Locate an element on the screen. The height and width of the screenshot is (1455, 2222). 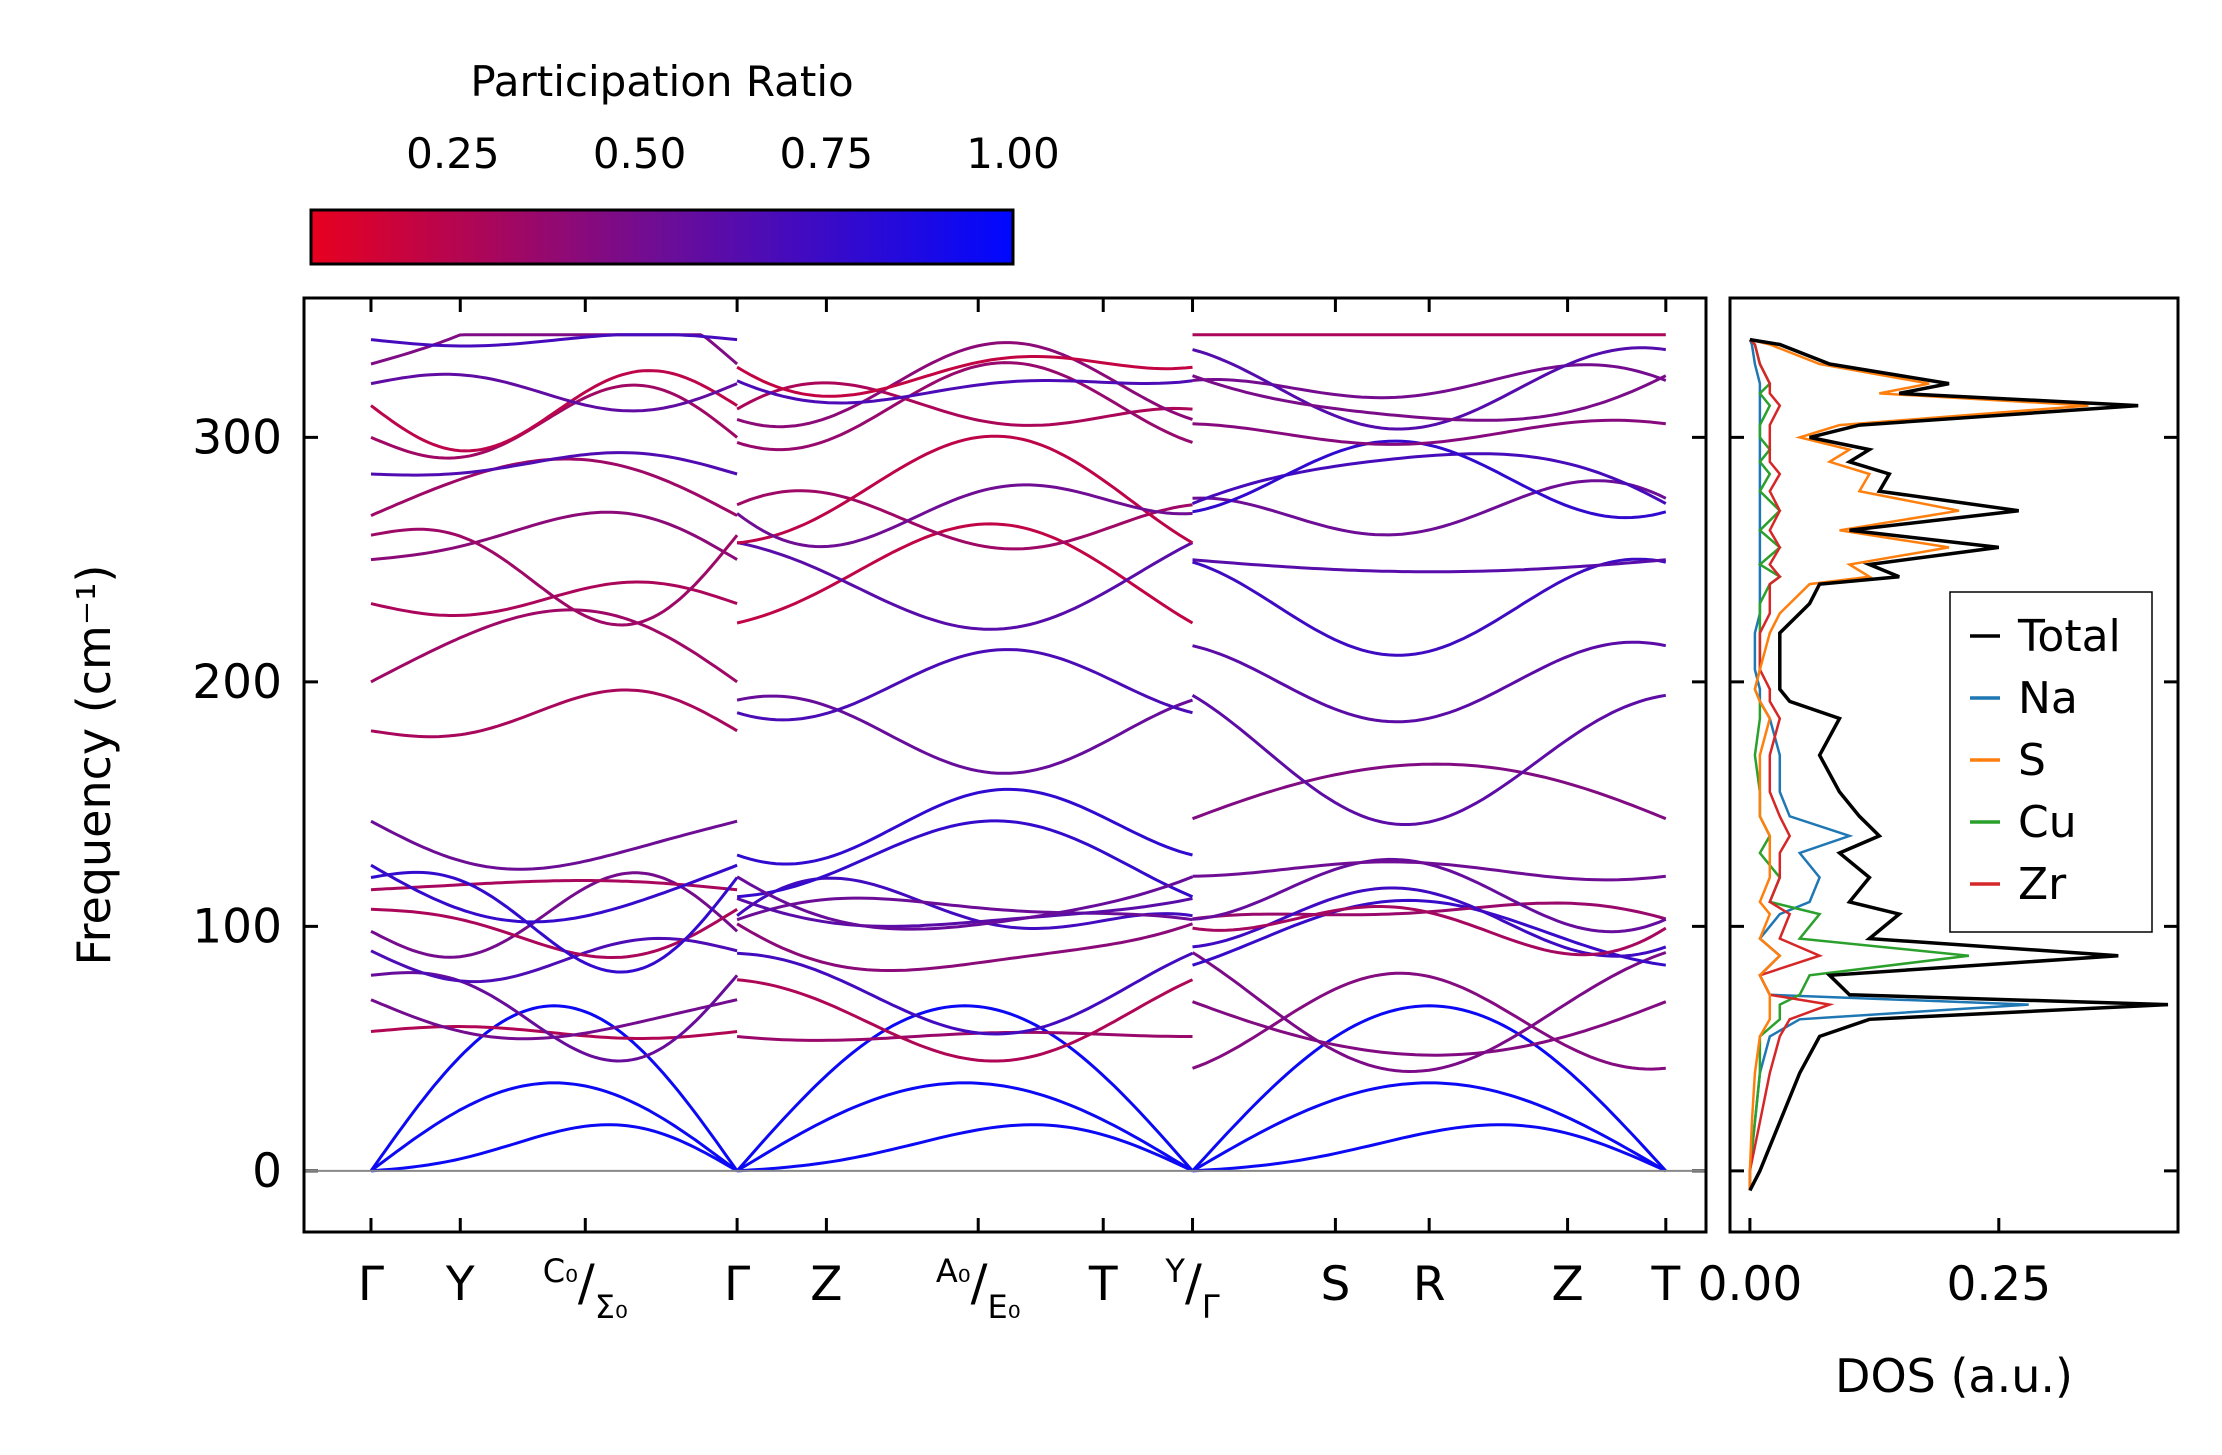
legend-box is located at coordinates (2051, 762).